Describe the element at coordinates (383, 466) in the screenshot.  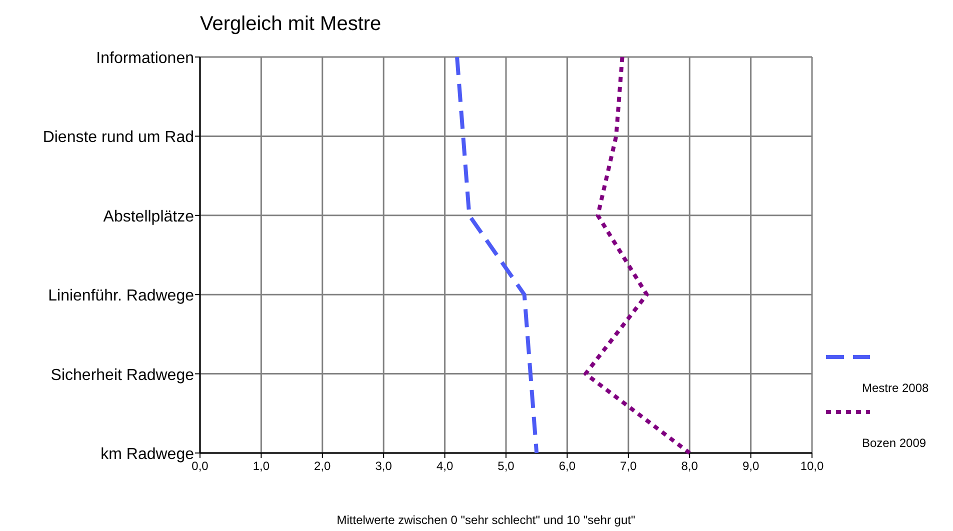
I see `x-tick-label: 3,0` at that location.